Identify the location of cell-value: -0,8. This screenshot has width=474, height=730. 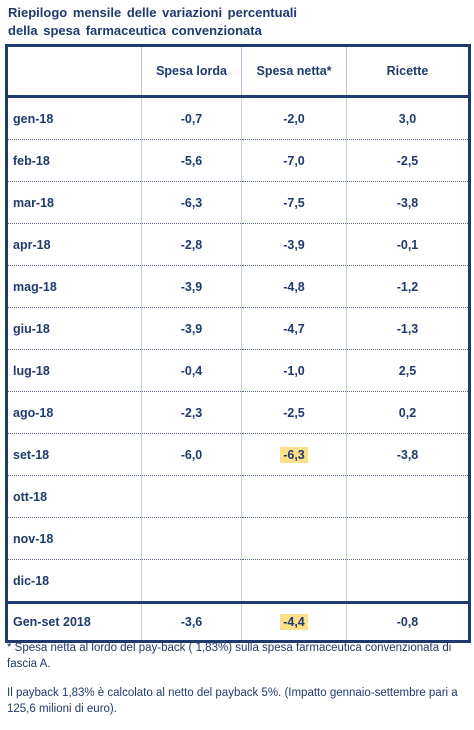
(407, 622).